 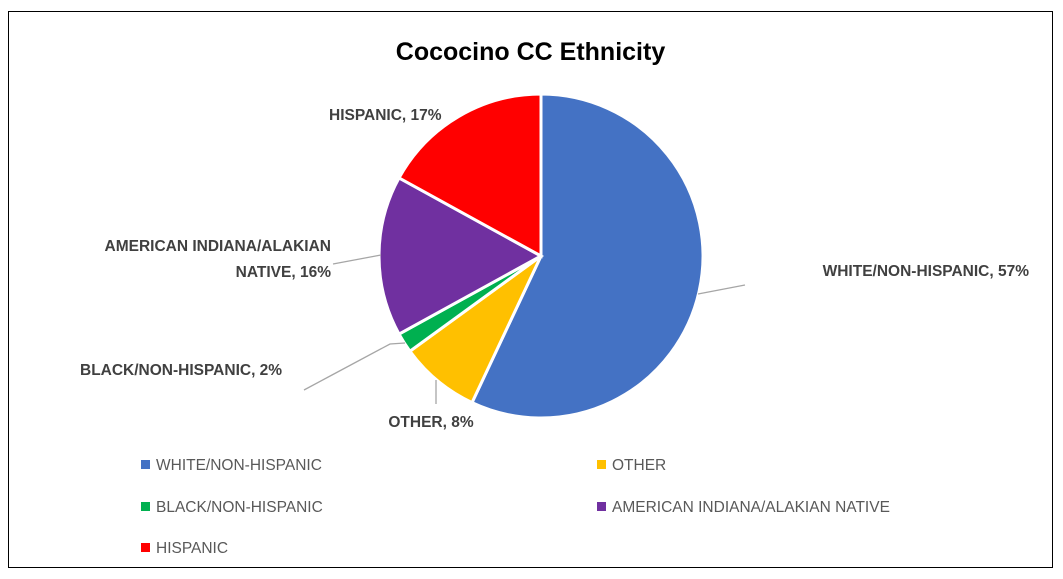 What do you see at coordinates (601, 464) in the screenshot?
I see `legend-swatch-other` at bounding box center [601, 464].